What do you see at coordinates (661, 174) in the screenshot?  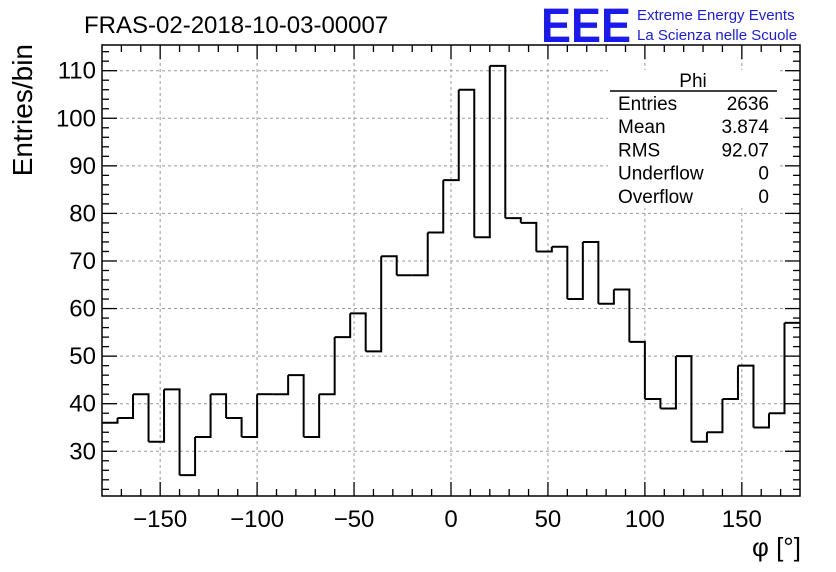 I see `stats-row-label: Underflow` at bounding box center [661, 174].